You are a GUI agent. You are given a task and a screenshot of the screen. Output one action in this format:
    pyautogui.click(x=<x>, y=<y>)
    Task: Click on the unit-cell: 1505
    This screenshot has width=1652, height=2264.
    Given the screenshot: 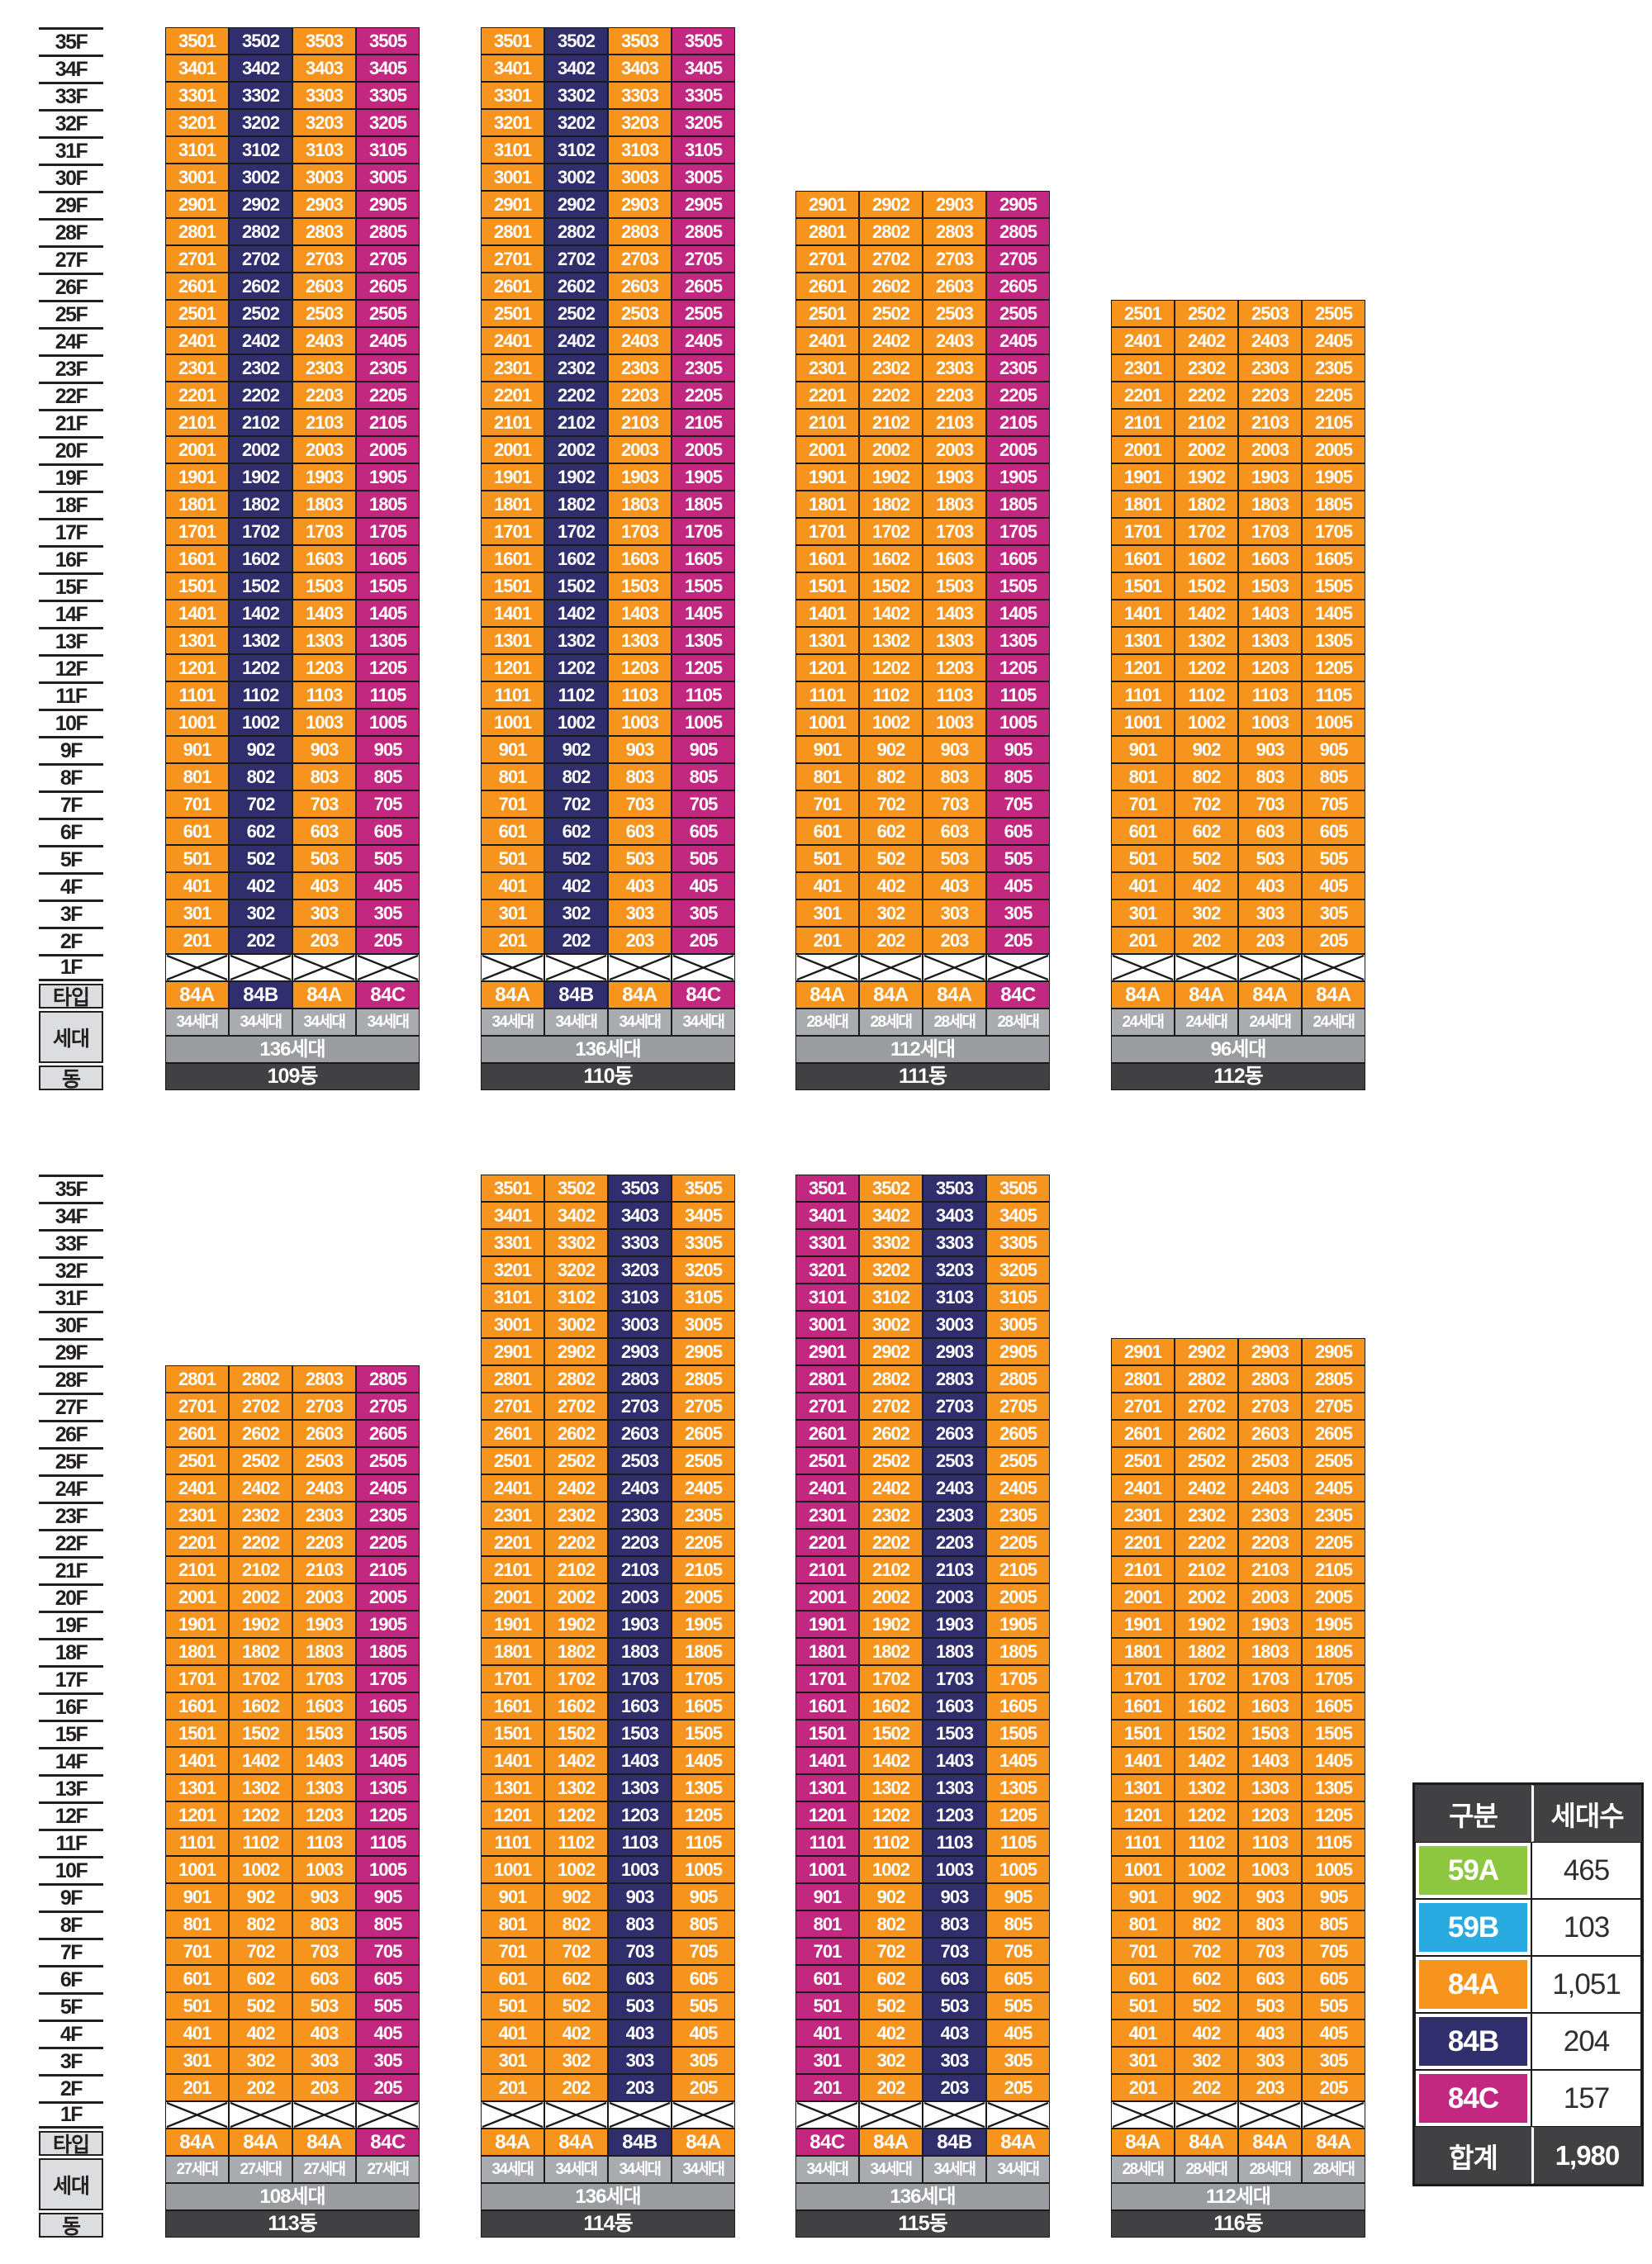 What is the action you would take?
    pyautogui.click(x=703, y=1733)
    